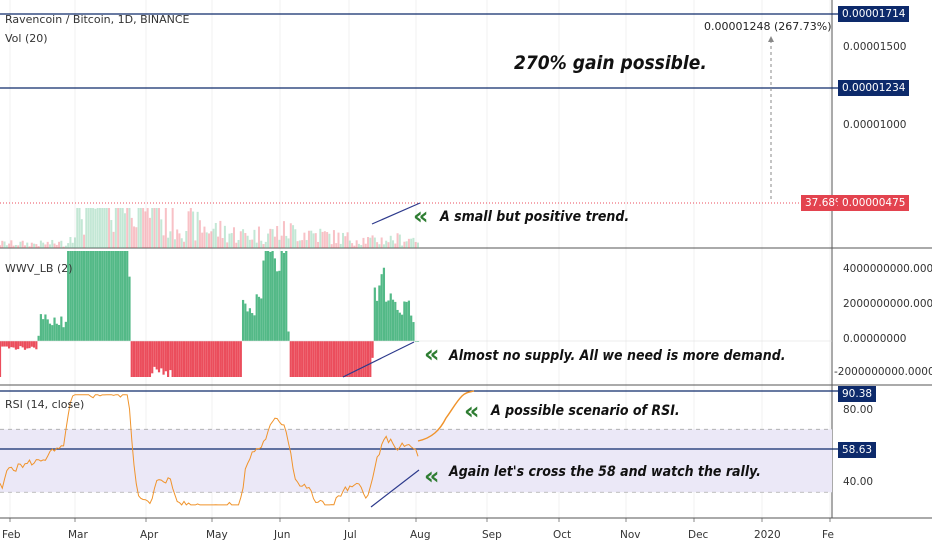 The height and width of the screenshot is (550, 932). What do you see at coordinates (97, 19) in the screenshot?
I see `symbol-title: Ravencoin / Bitcoin, 1D, BINANCE` at bounding box center [97, 19].